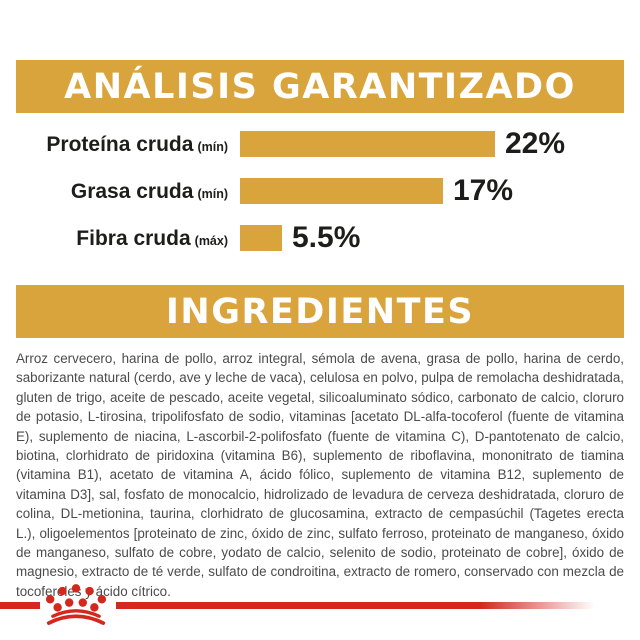 Image resolution: width=640 pixels, height=640 pixels. I want to click on ingredients-header: INGREDIENTES, so click(320, 311).